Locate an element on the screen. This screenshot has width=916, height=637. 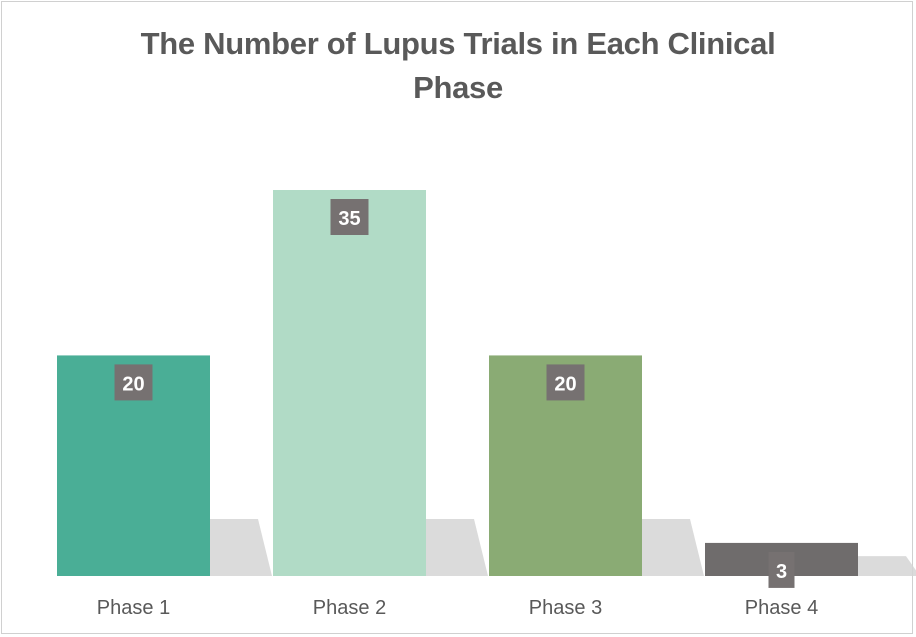
category-label-phase-3: Phase 3 is located at coordinates (565, 608).